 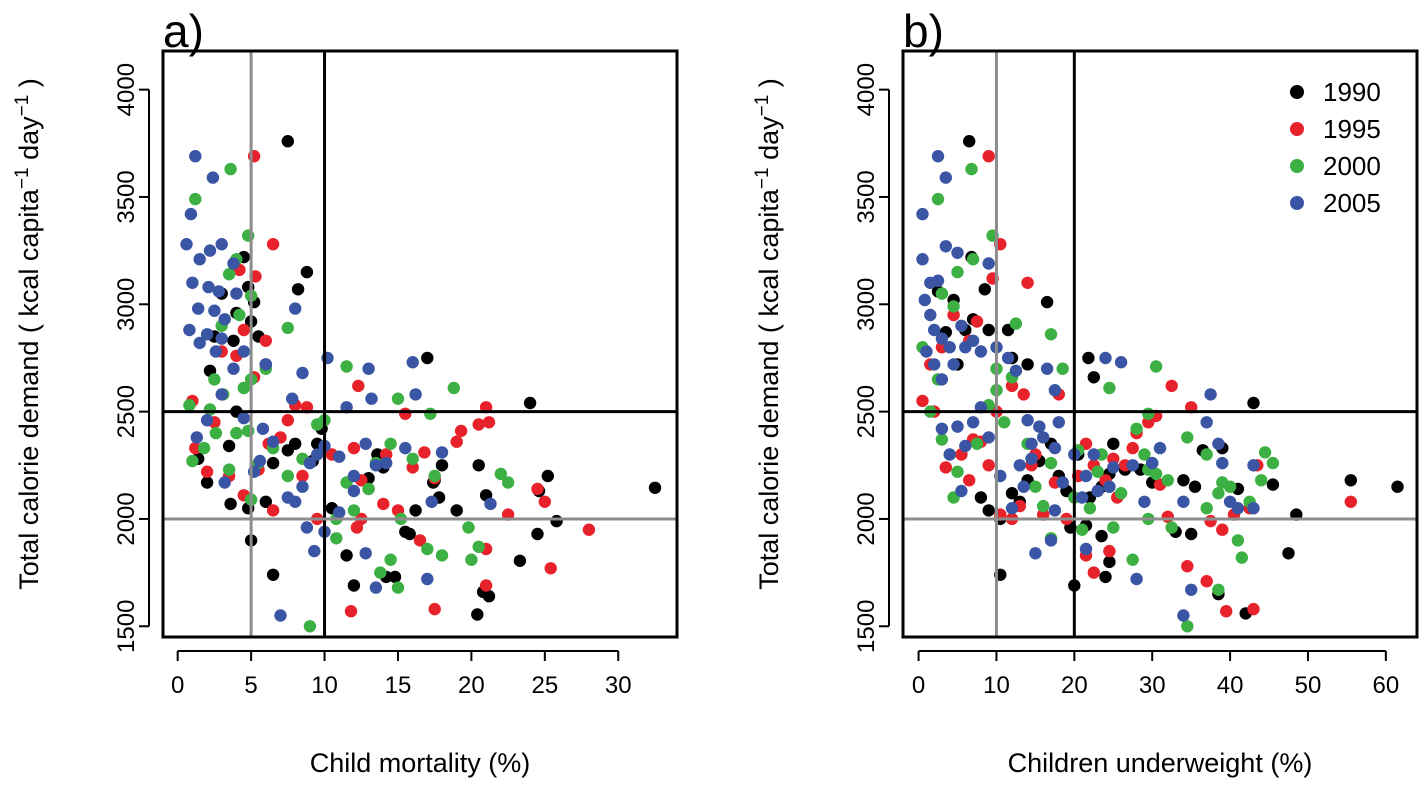 I want to click on series-2000, so click(x=349, y=397).